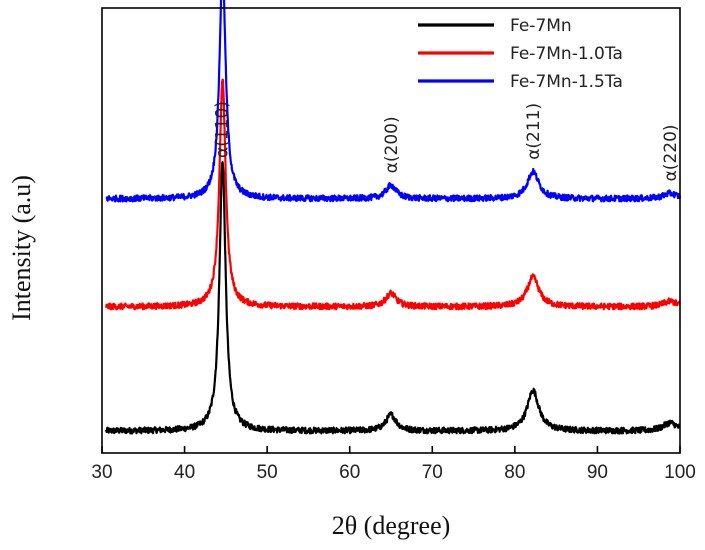 Image resolution: width=705 pixels, height=550 pixels. I want to click on x-tick-label: 70, so click(432, 472).